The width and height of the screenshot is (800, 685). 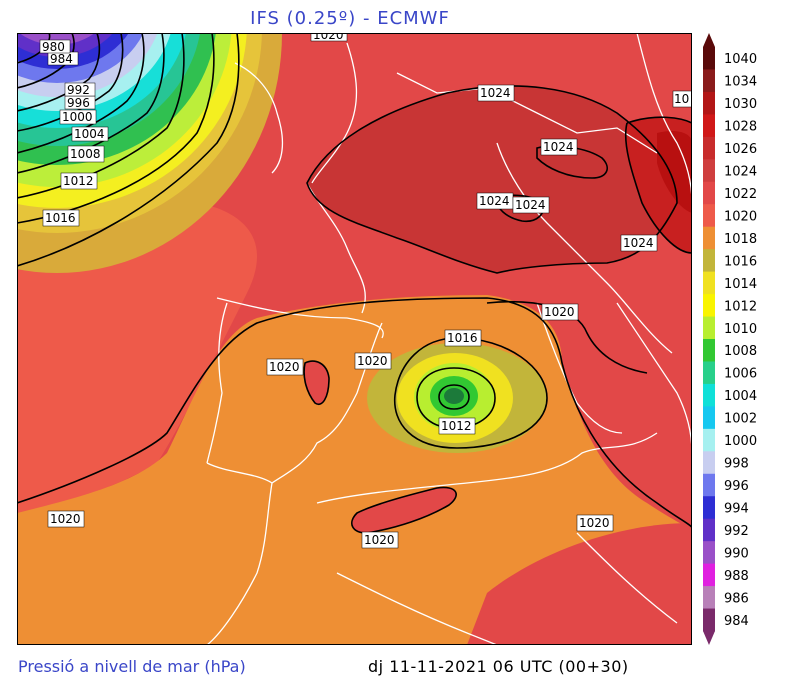 I want to click on legend-label-998: 998, so click(x=736, y=464).